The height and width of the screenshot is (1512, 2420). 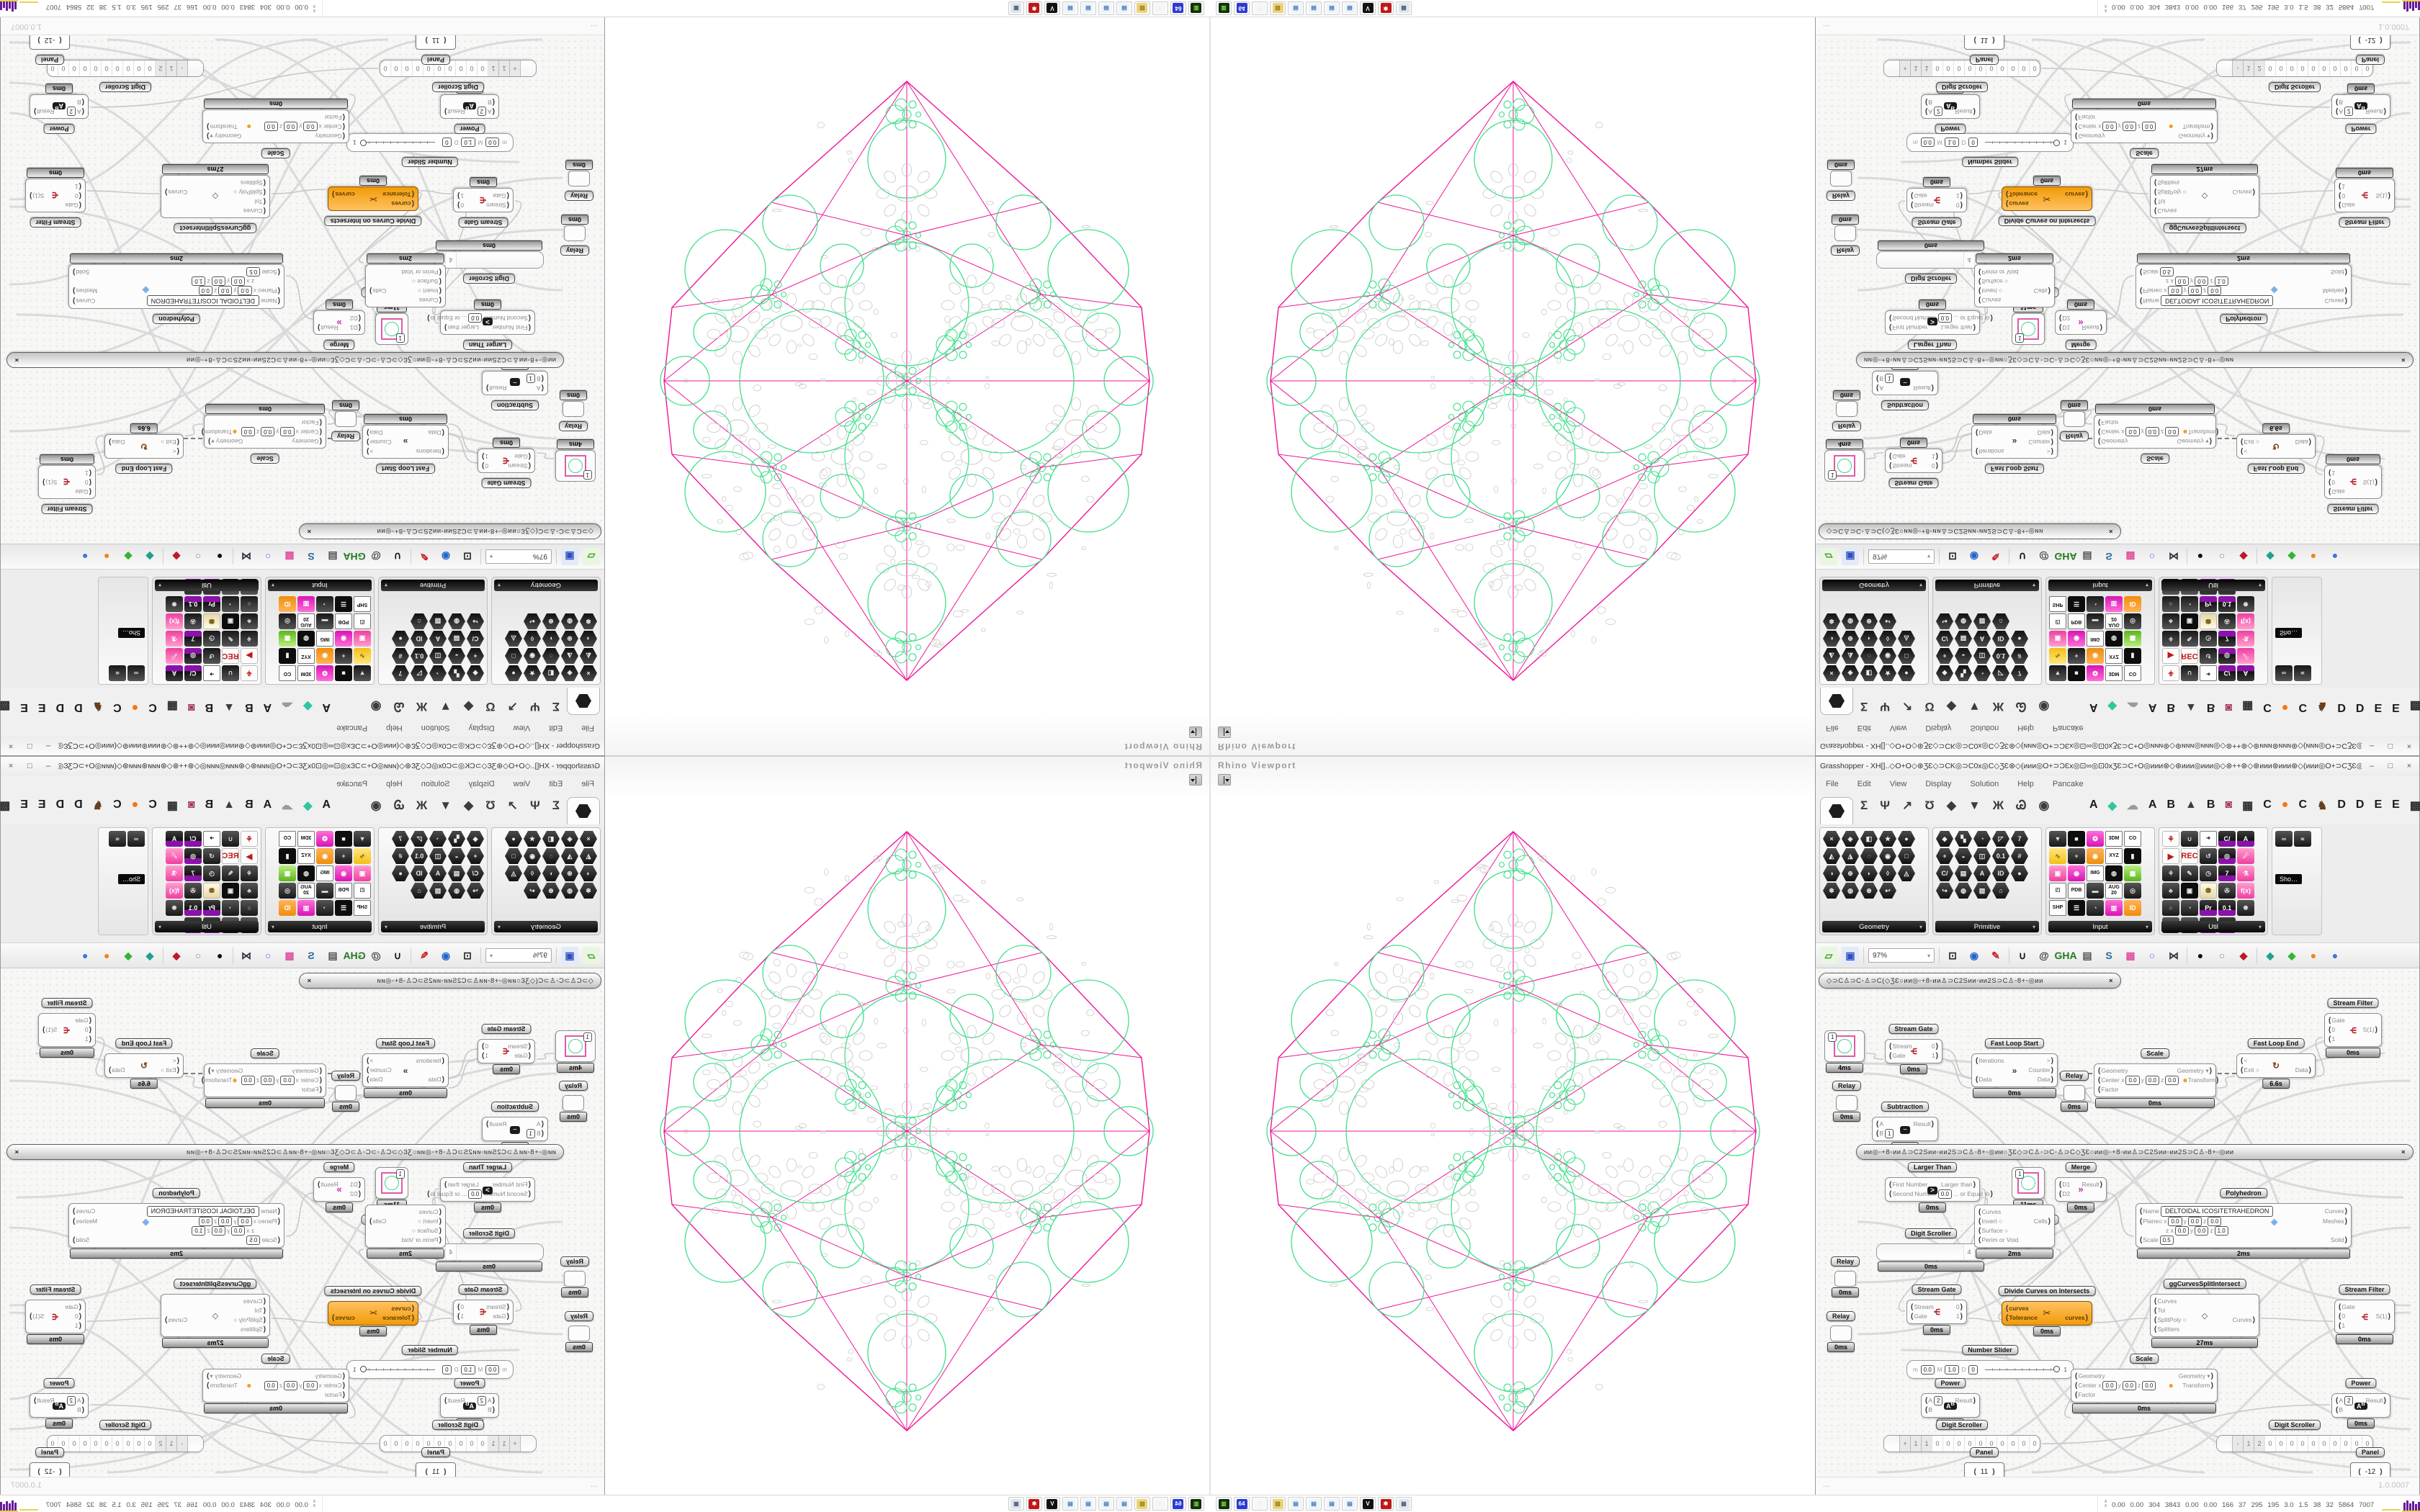 I want to click on palette-icon: ▧, so click(x=1982, y=891).